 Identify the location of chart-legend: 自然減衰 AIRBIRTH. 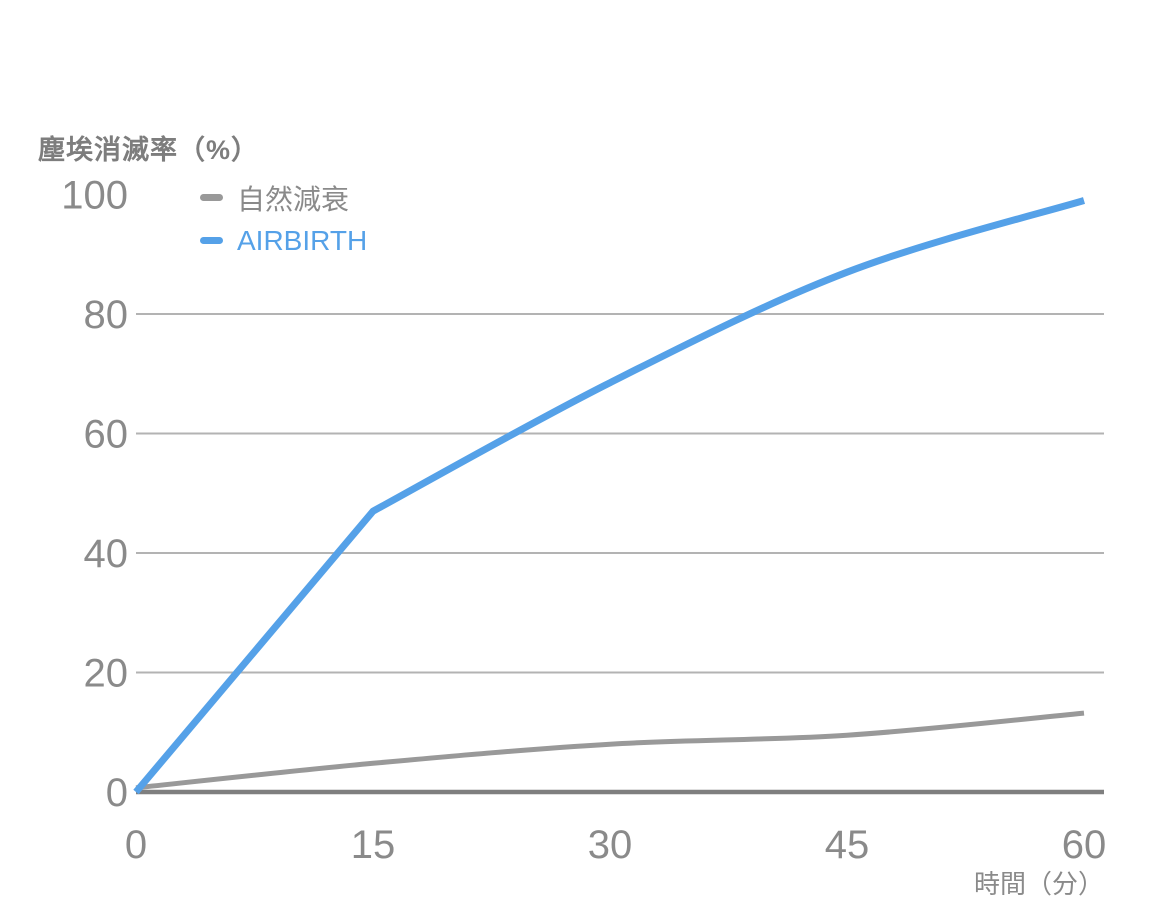
(283, 219).